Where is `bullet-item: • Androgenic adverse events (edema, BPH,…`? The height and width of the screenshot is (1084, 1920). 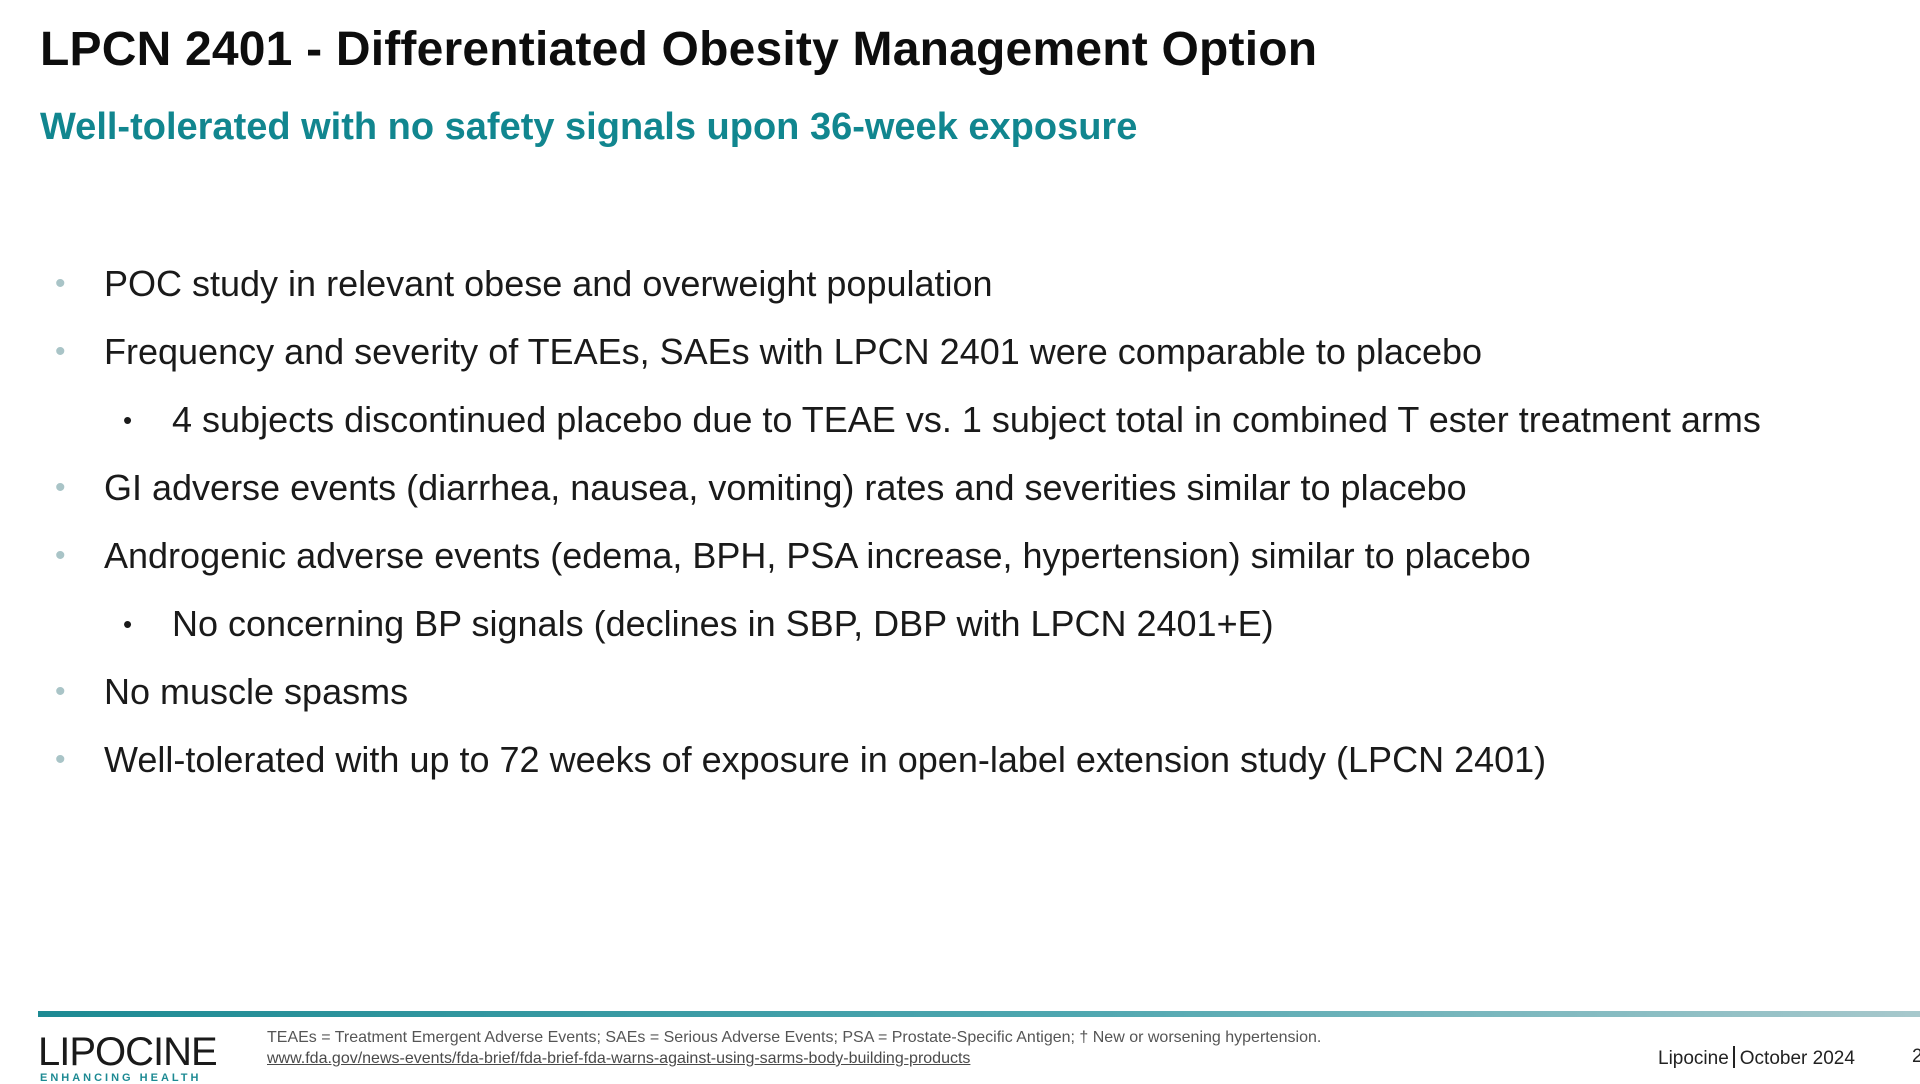
bullet-item: • Androgenic adverse events (edema, BPH,… is located at coordinates (950, 556).